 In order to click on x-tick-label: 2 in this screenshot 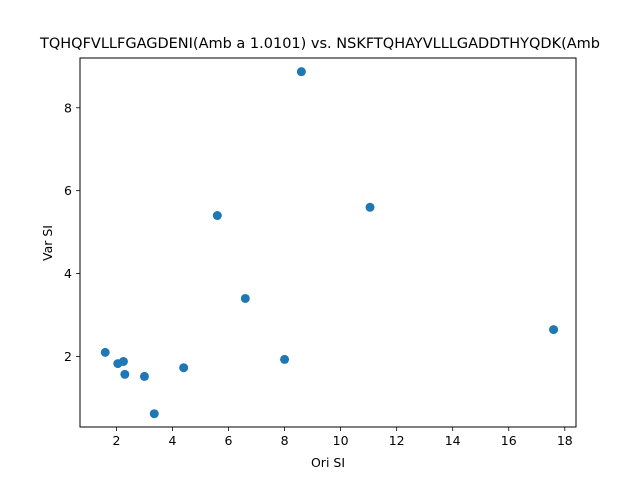, I will do `click(116, 440)`.